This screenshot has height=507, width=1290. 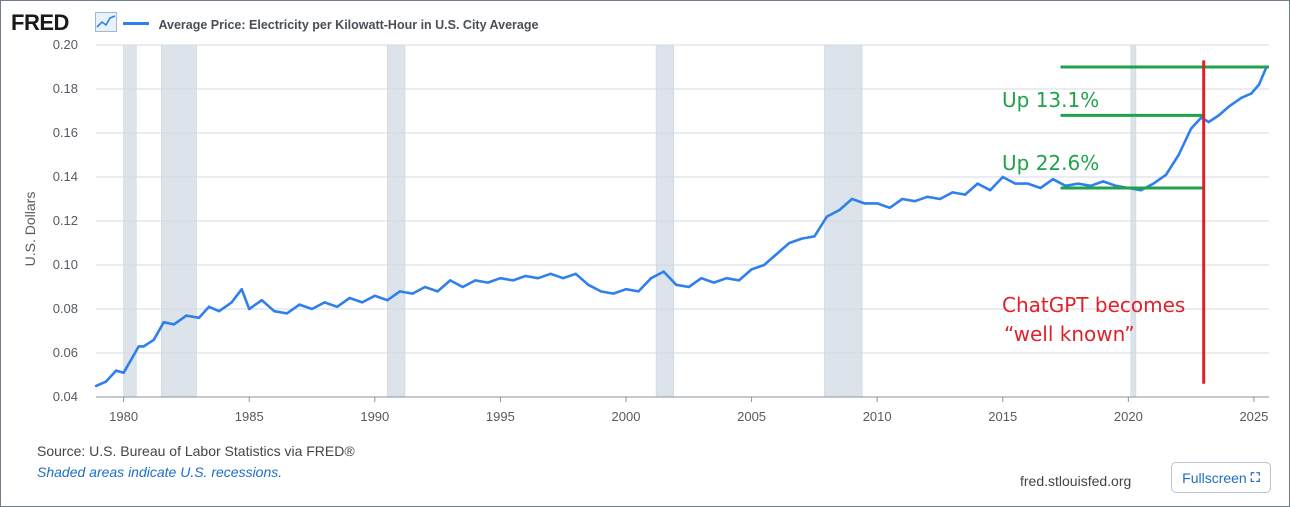 What do you see at coordinates (65, 396) in the screenshot?
I see `y-tick-label: 0.04` at bounding box center [65, 396].